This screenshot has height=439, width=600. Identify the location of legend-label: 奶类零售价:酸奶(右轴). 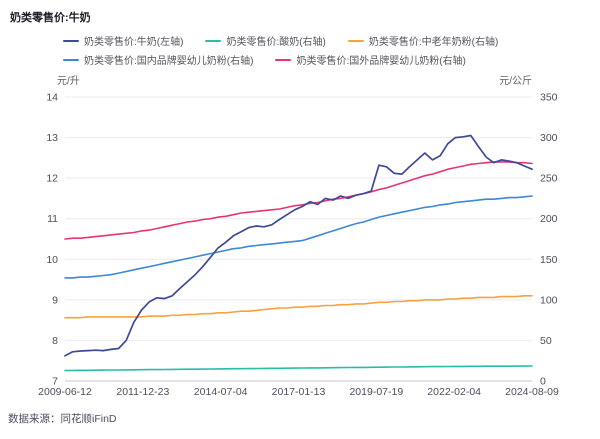
(276, 42).